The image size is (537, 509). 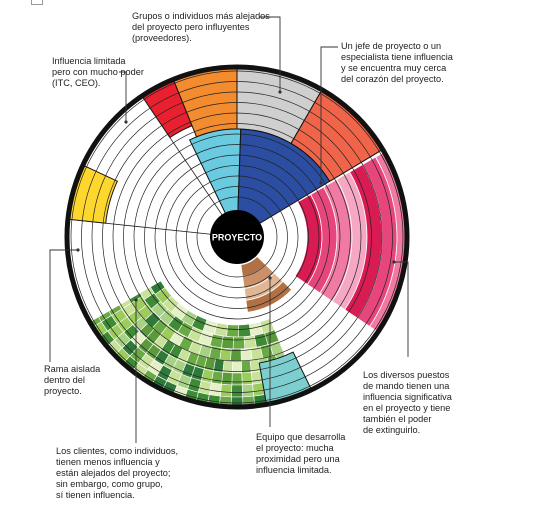 I want to click on leader-influencia-dot, so click(x=126, y=122).